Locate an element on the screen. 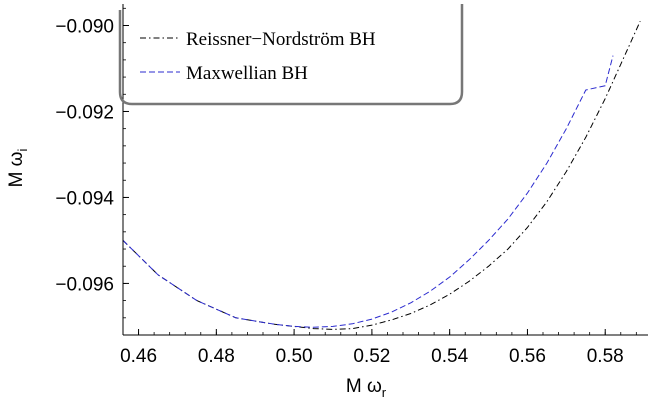  y-axis-label: M ωi is located at coordinates (18, 167).